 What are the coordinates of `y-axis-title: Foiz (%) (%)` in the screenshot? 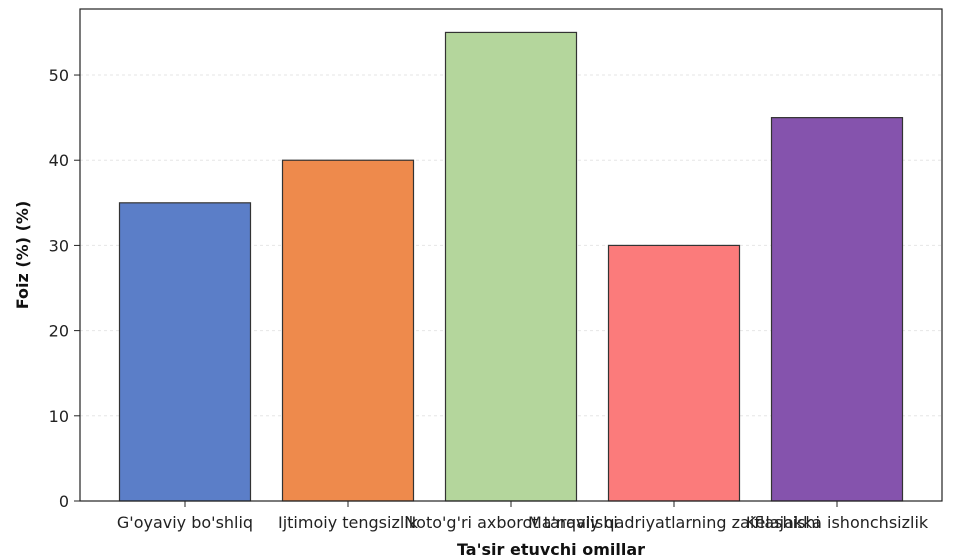 It's located at (22, 255).